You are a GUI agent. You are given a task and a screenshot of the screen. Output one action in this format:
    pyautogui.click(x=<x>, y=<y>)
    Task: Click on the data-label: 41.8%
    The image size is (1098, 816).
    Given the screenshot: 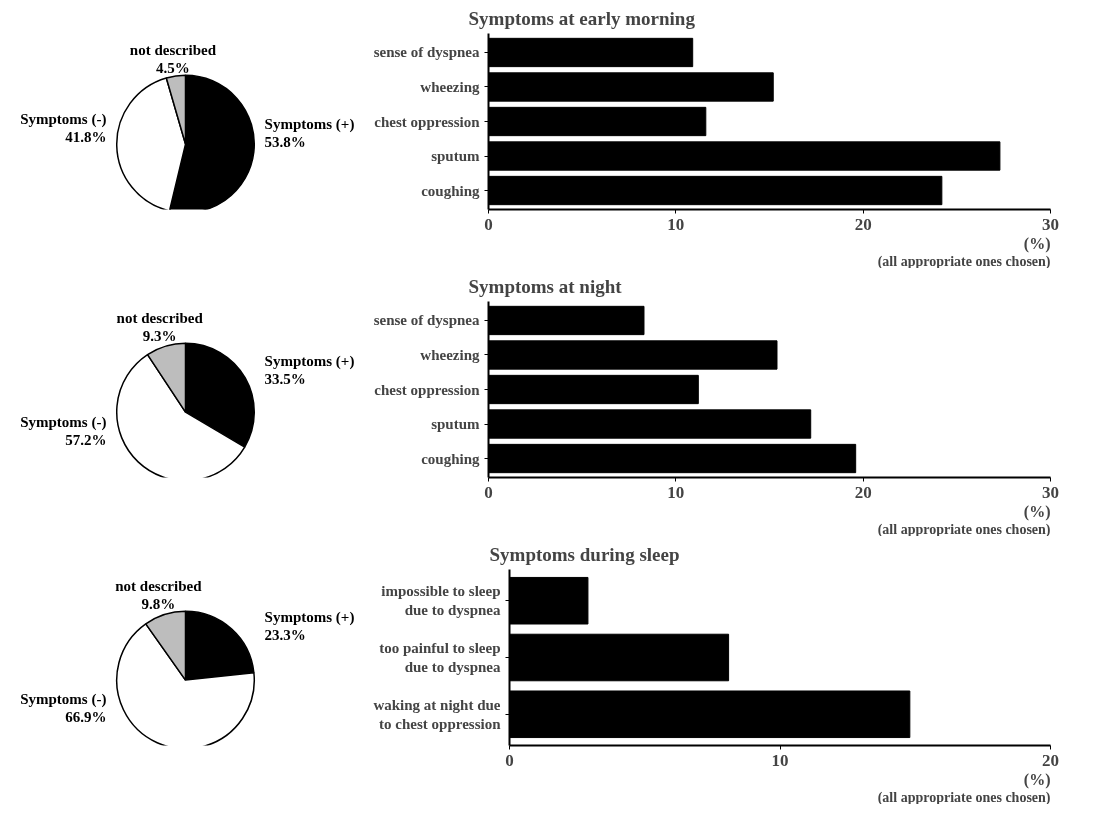 What is the action you would take?
    pyautogui.click(x=86, y=137)
    